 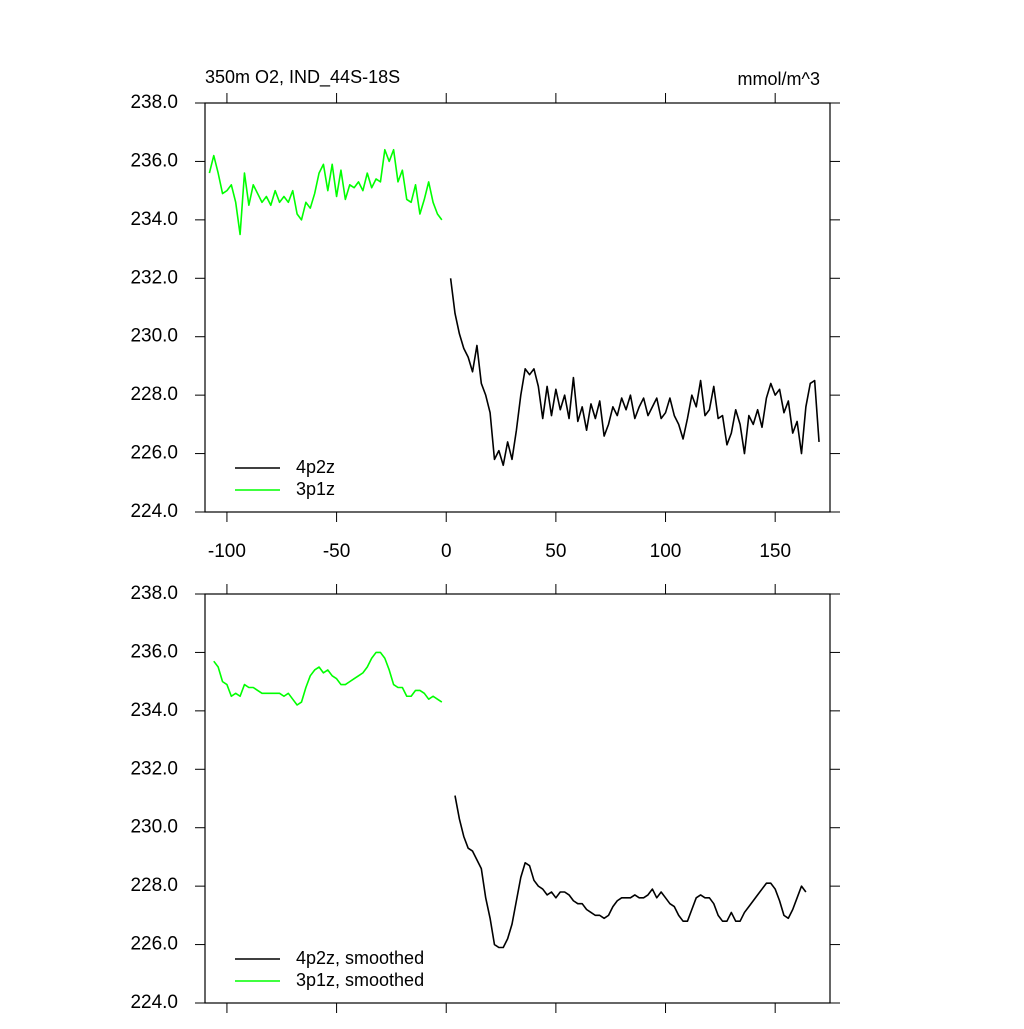 What do you see at coordinates (666, 551) in the screenshot?
I see `x-tick-label: 100` at bounding box center [666, 551].